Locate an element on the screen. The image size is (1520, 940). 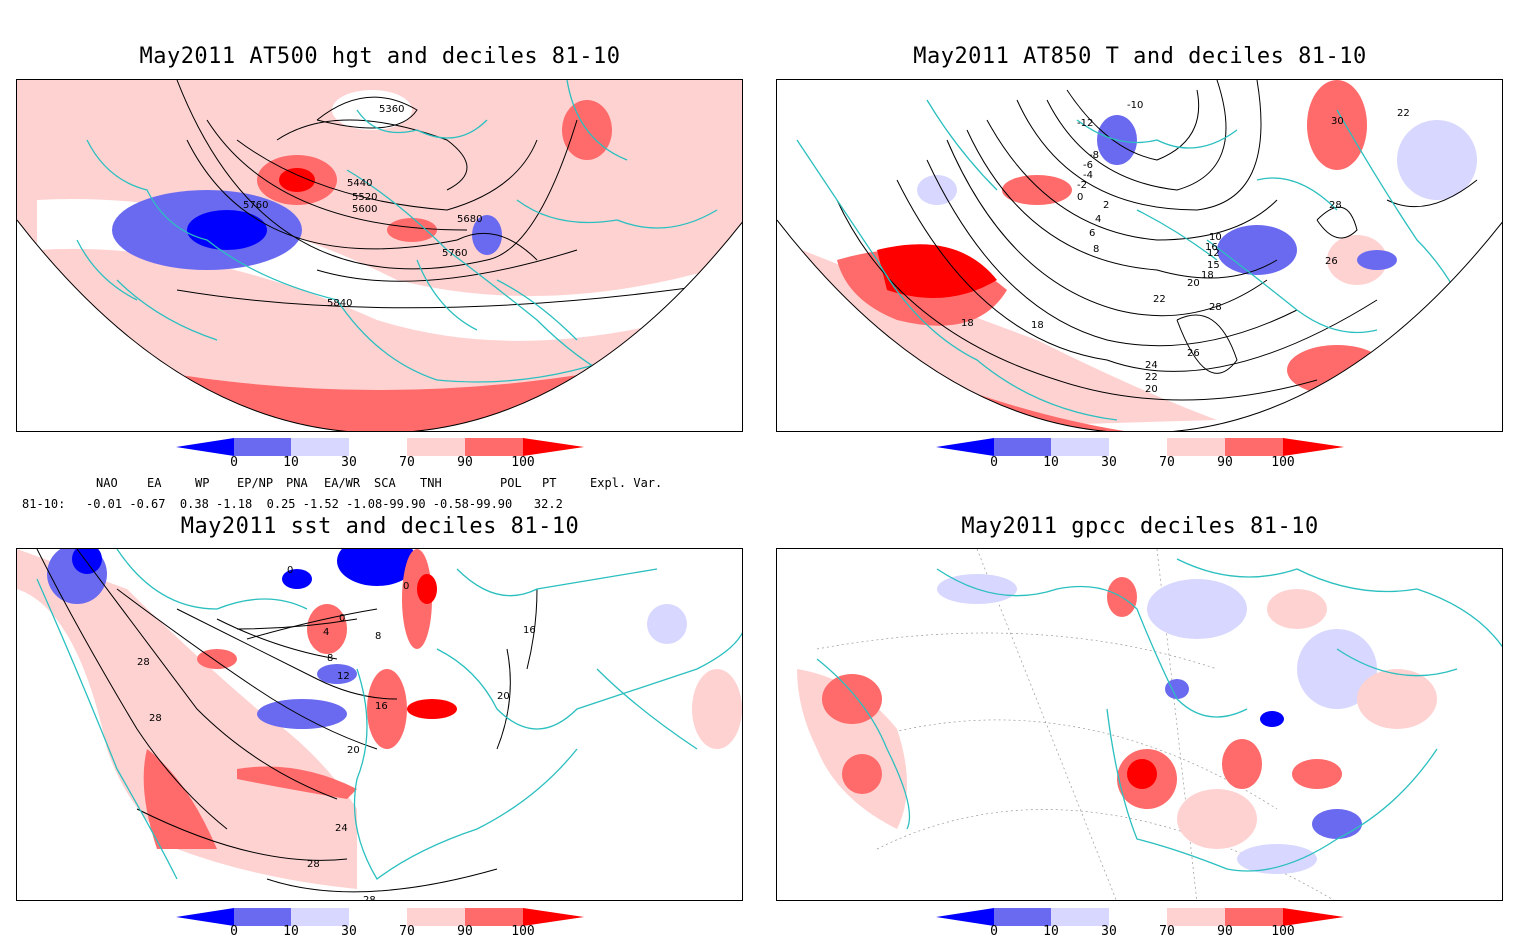
panel-title-t850: May2011 AT850 T and deciles 81-10 is located at coordinates (1140, 56).